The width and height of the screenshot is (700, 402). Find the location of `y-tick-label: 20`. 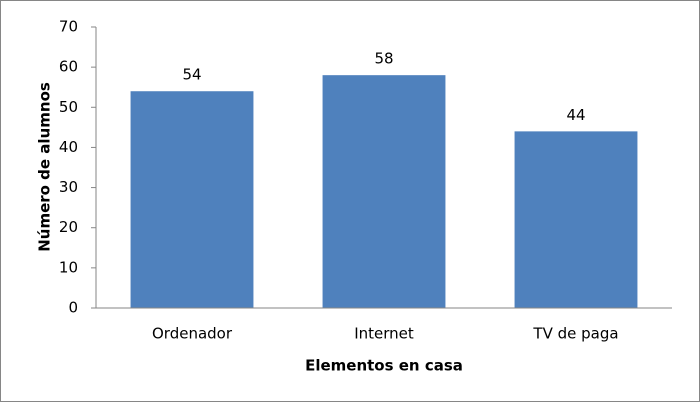

y-tick-label: 20 is located at coordinates (68, 227).